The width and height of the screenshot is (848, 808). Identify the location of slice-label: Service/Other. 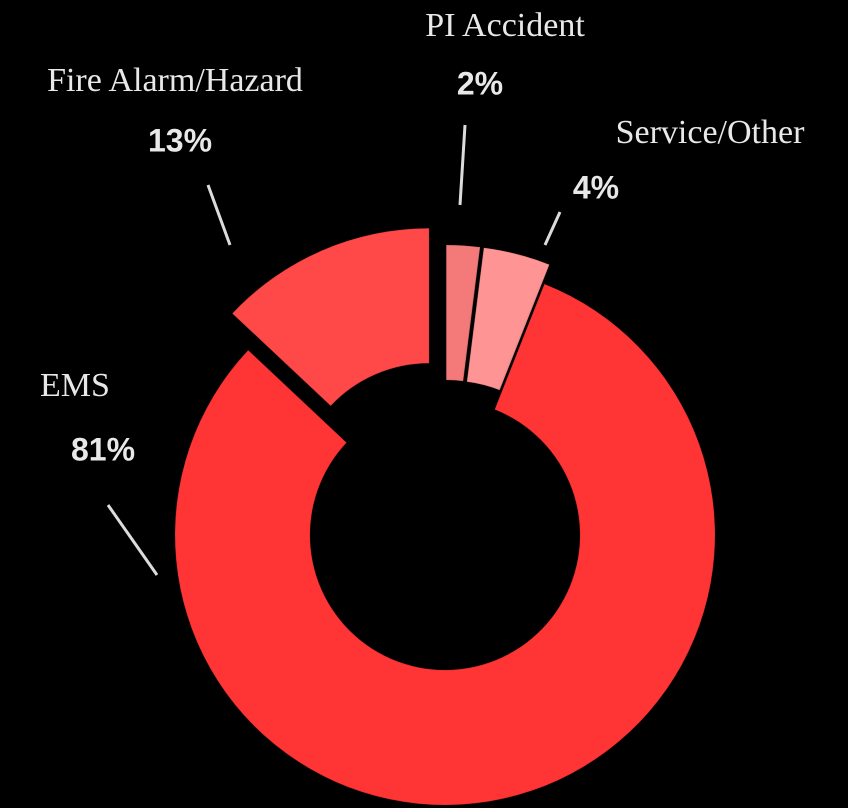
(710, 132).